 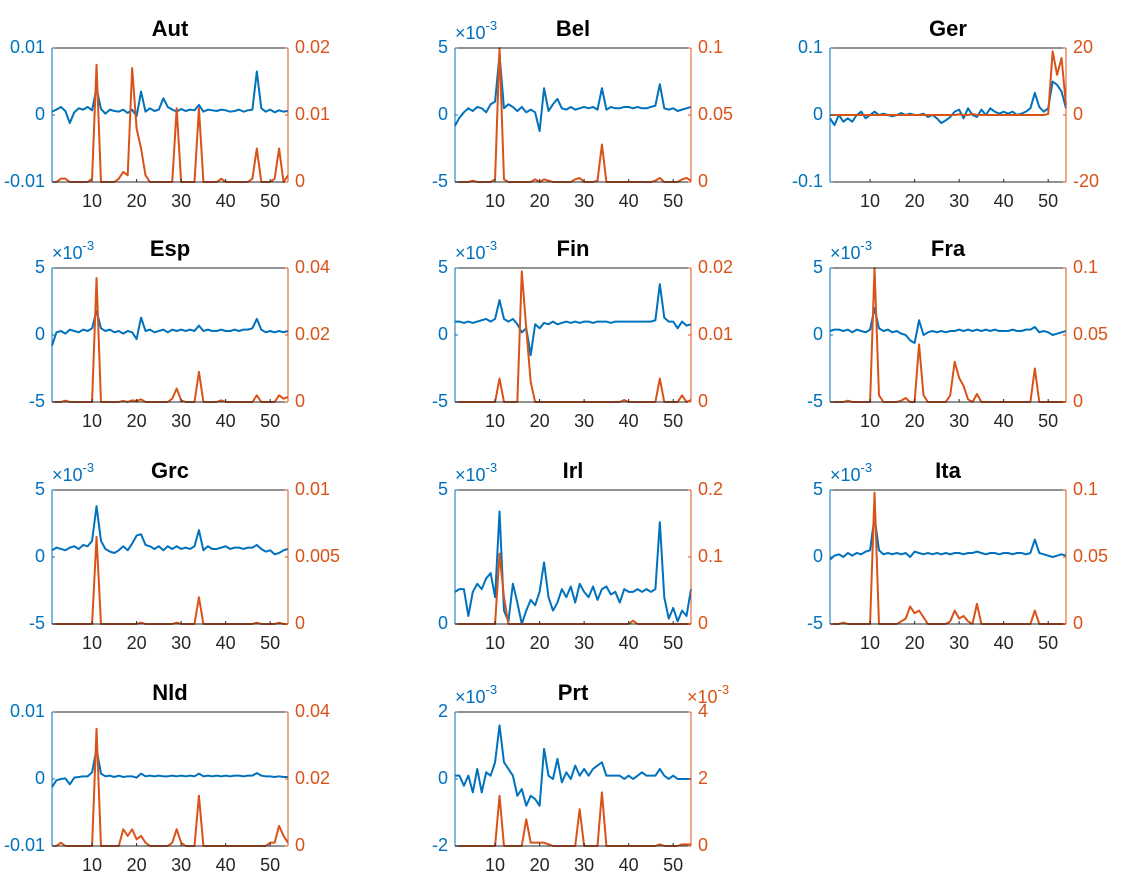 I want to click on y2-tick-label: 0.005, so click(x=317, y=556).